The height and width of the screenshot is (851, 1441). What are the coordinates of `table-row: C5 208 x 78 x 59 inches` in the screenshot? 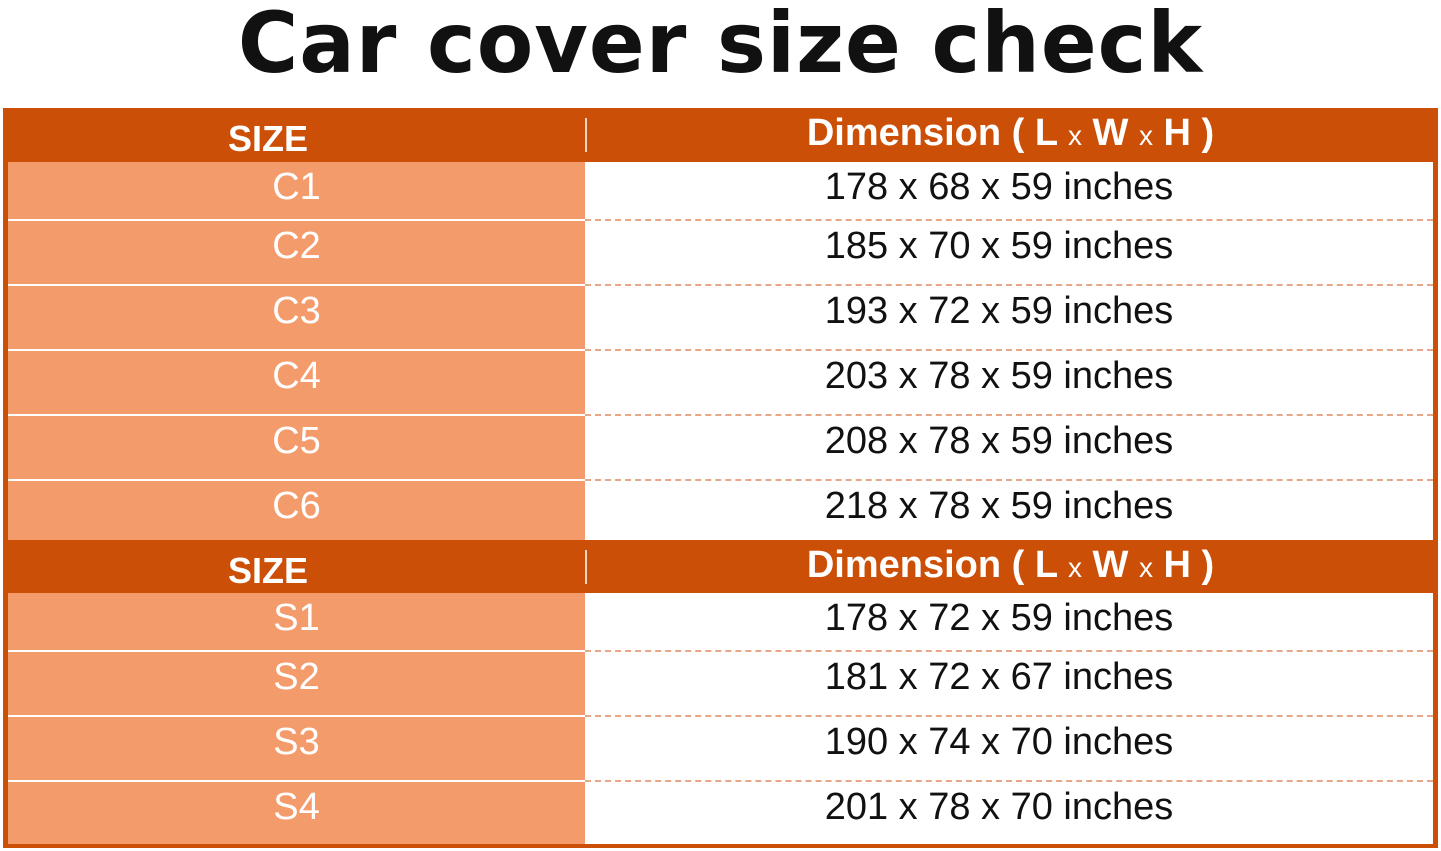 It's located at (720, 448).